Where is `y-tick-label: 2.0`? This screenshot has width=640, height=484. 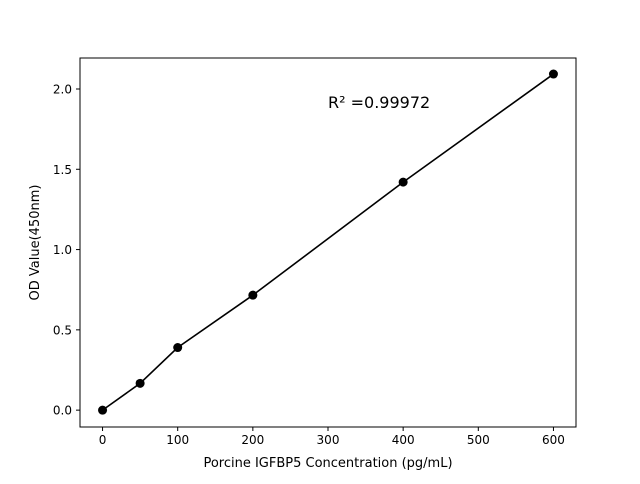 y-tick-label: 2.0 is located at coordinates (62, 89).